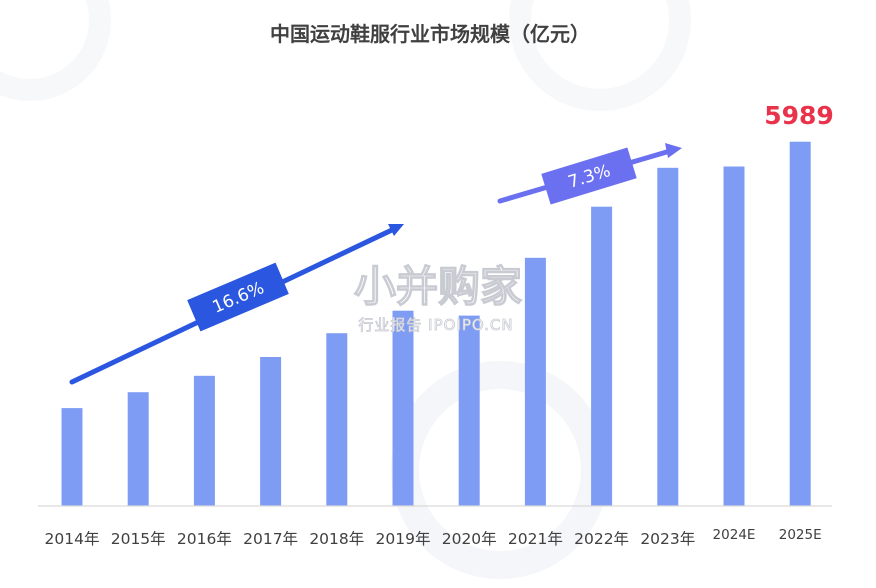 The width and height of the screenshot is (876, 588). I want to click on bar-2025E, so click(800, 323).